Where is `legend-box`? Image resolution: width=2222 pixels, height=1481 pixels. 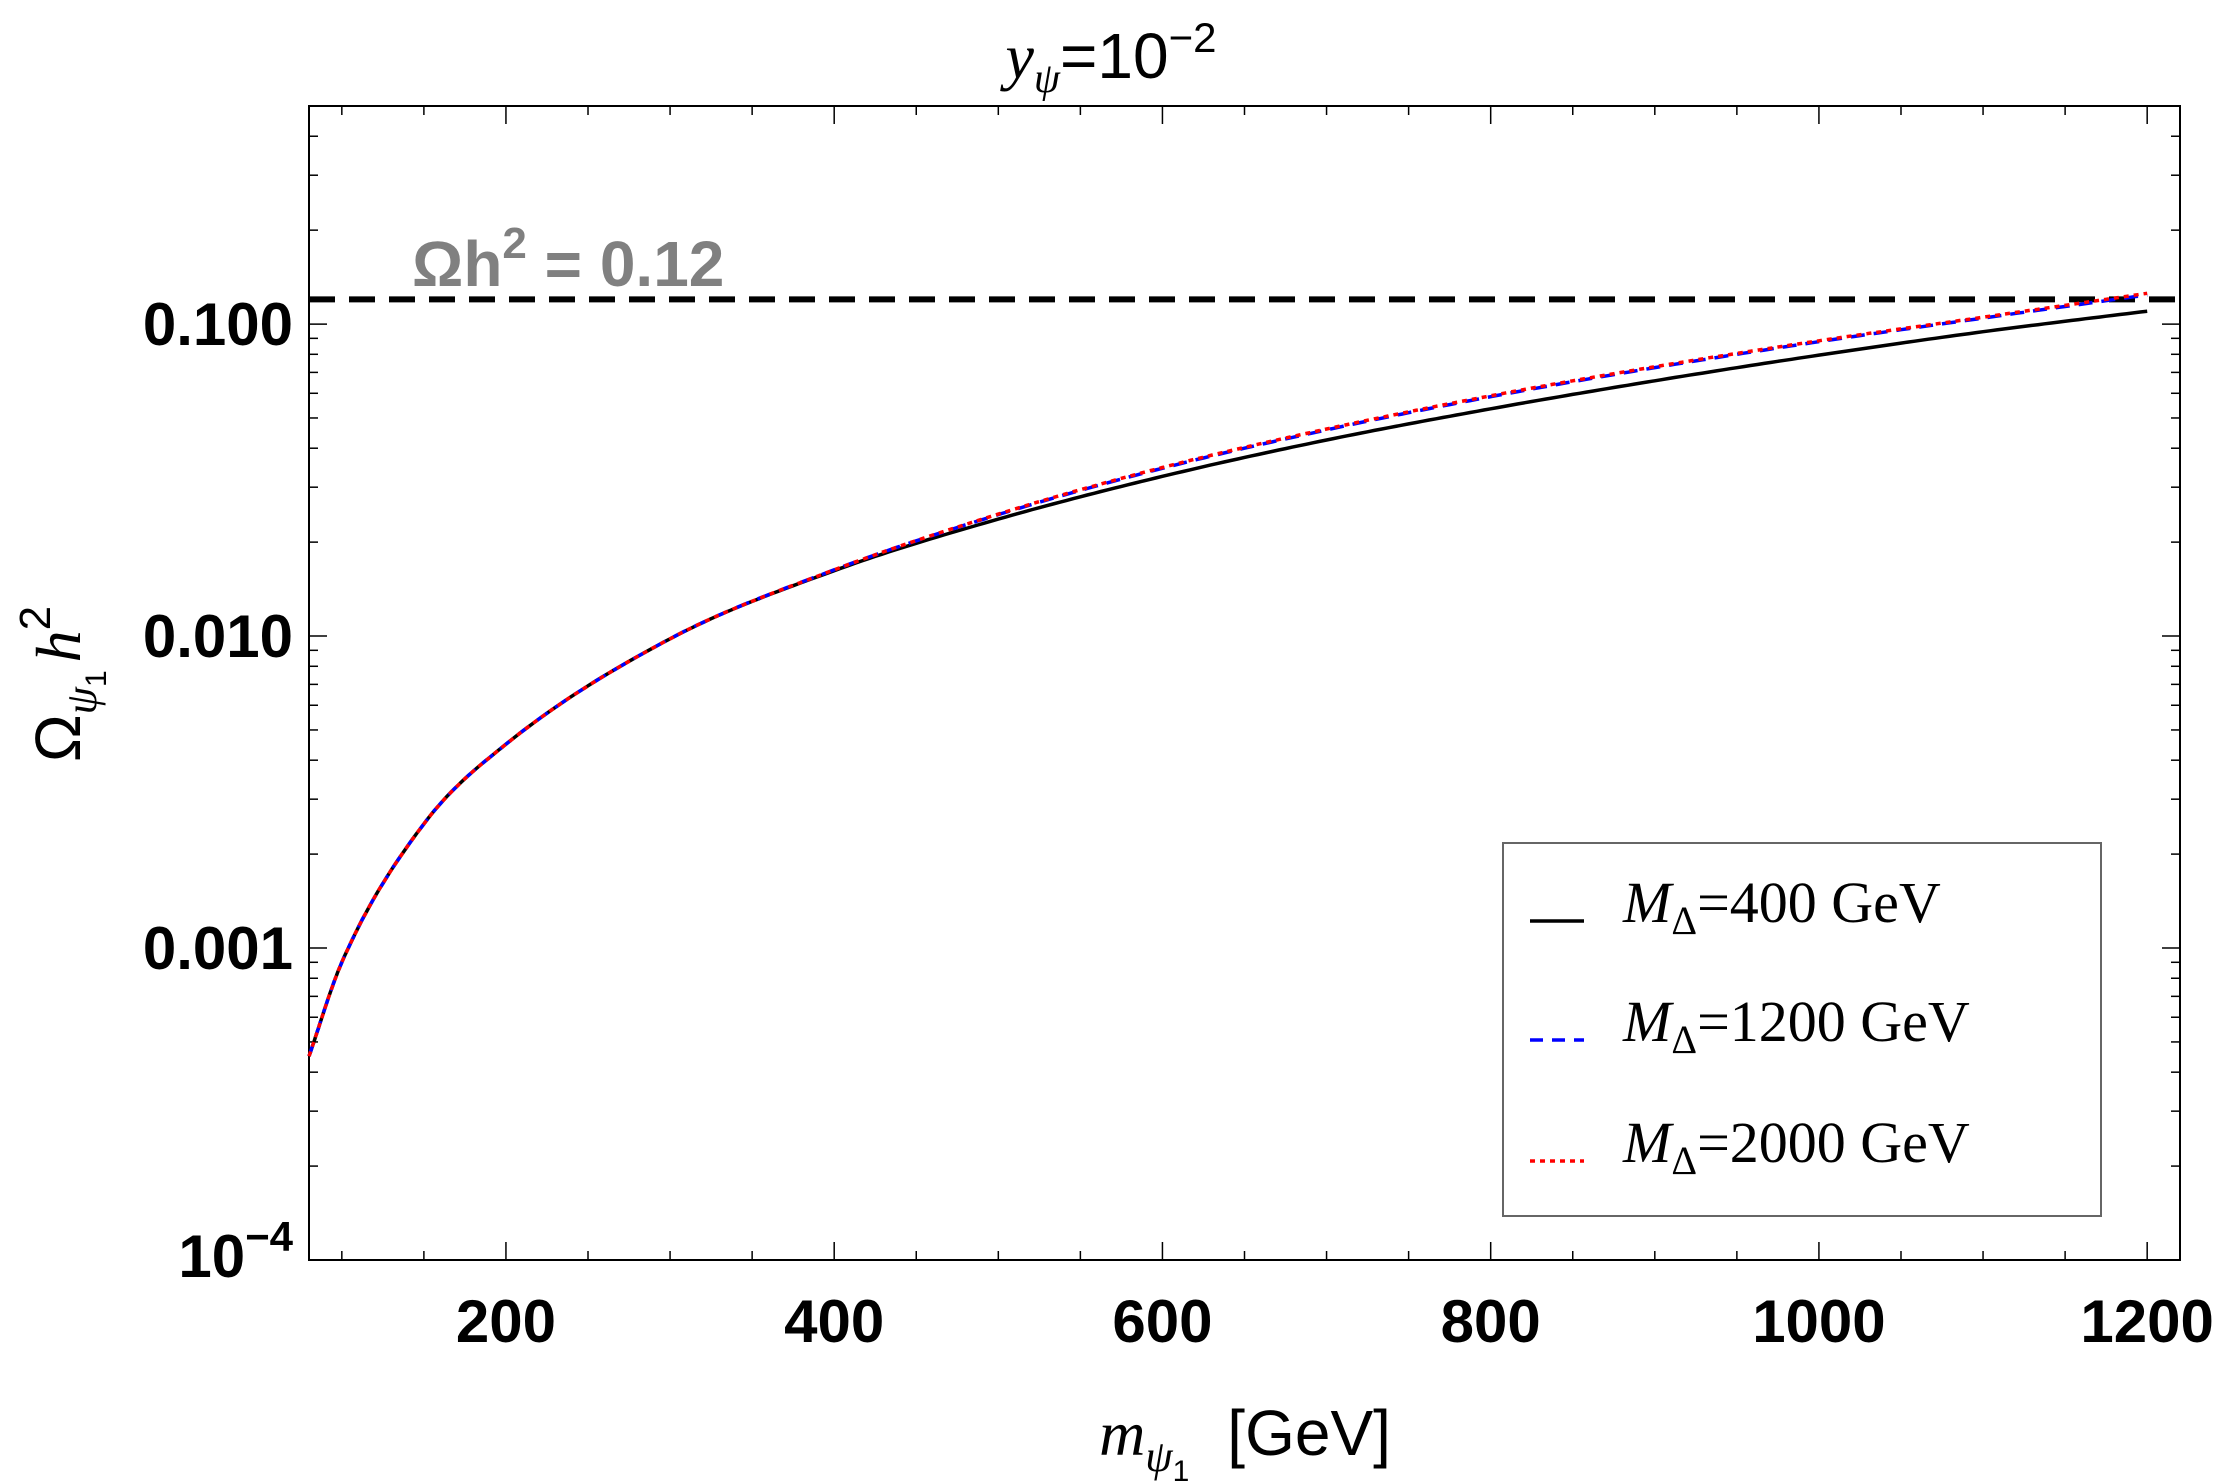 legend-box is located at coordinates (1802, 1029).